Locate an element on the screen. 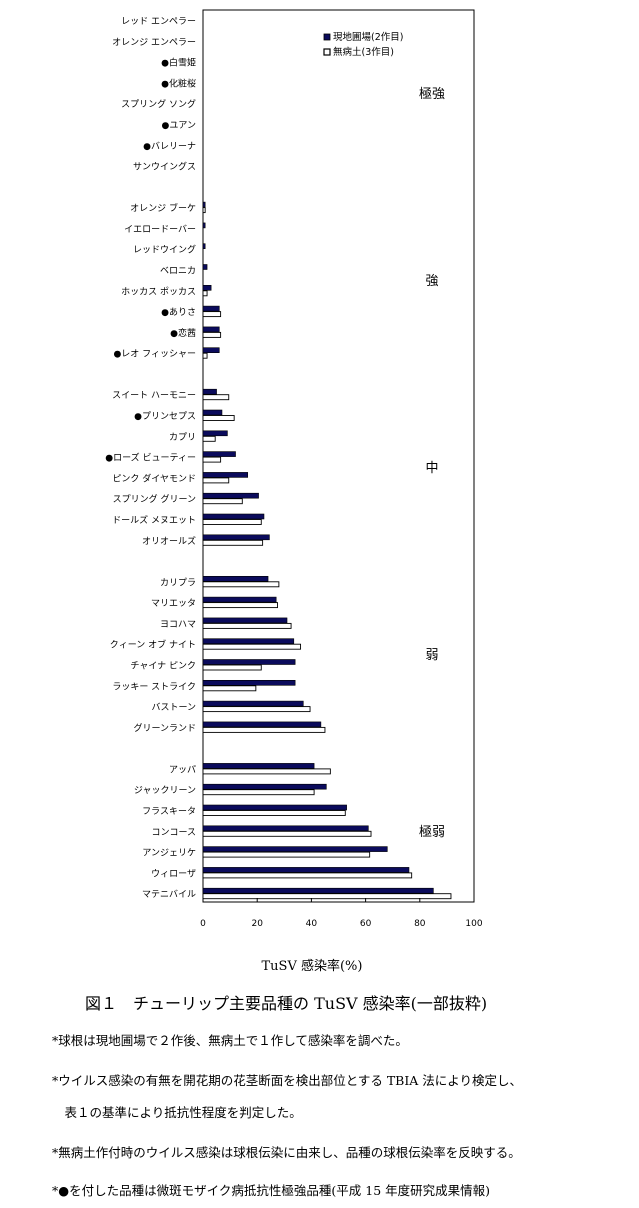 This screenshot has height=1208, width=639. category-label: コンコース is located at coordinates (173, 833).